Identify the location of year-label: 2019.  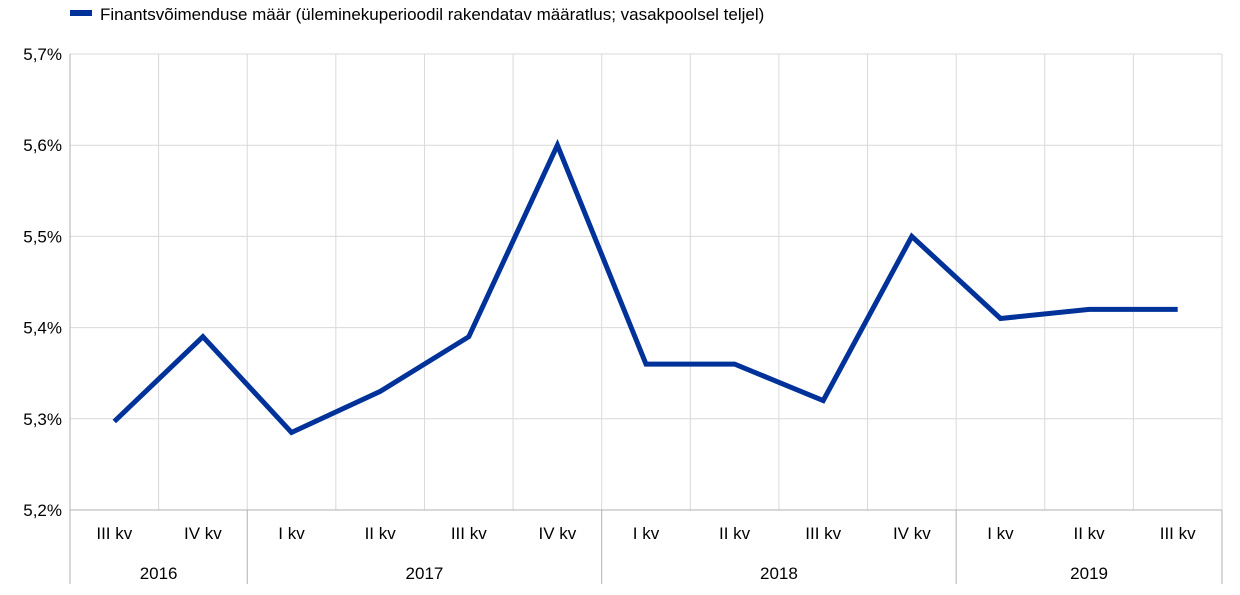
(1089, 573).